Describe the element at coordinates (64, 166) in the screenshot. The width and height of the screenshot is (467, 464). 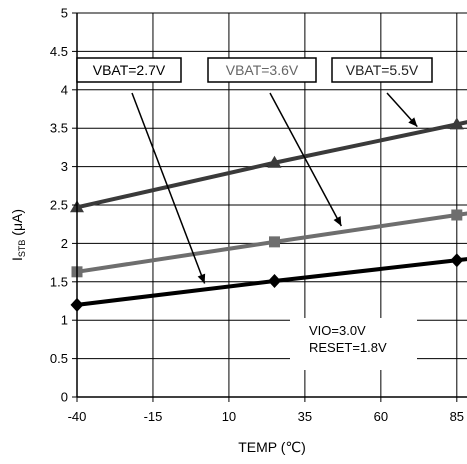
I see `y-tick-label: 3` at that location.